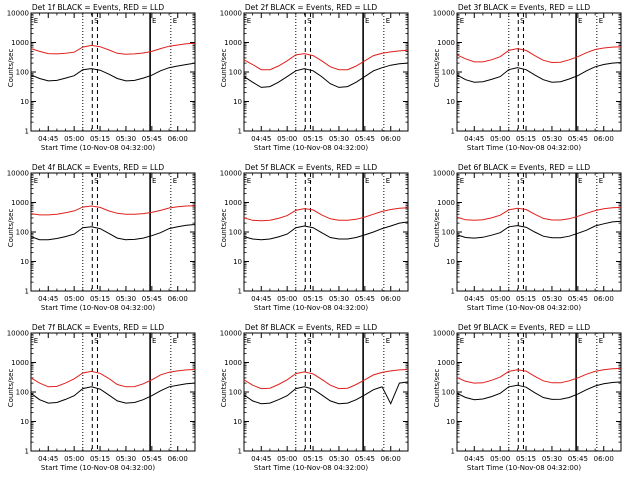  I want to click on panel-title: Det 7f BLACK = Events, RED = LLD, so click(98, 327).